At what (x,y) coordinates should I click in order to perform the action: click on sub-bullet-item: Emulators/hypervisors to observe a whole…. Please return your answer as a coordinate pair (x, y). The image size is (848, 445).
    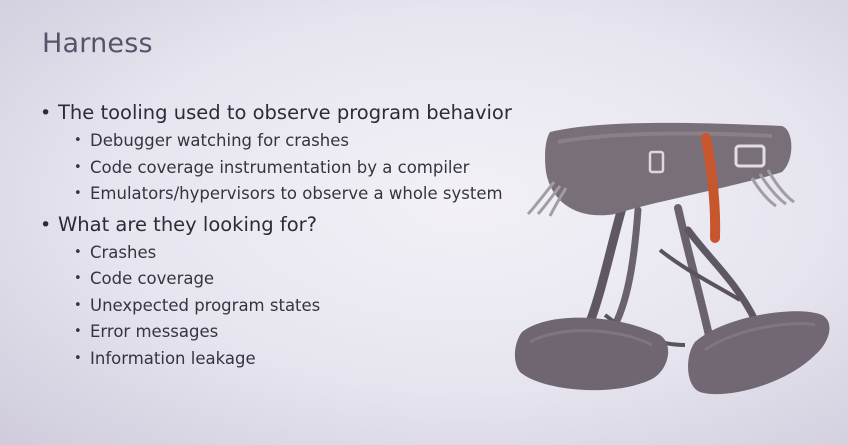
    Looking at the image, I should click on (293, 194).